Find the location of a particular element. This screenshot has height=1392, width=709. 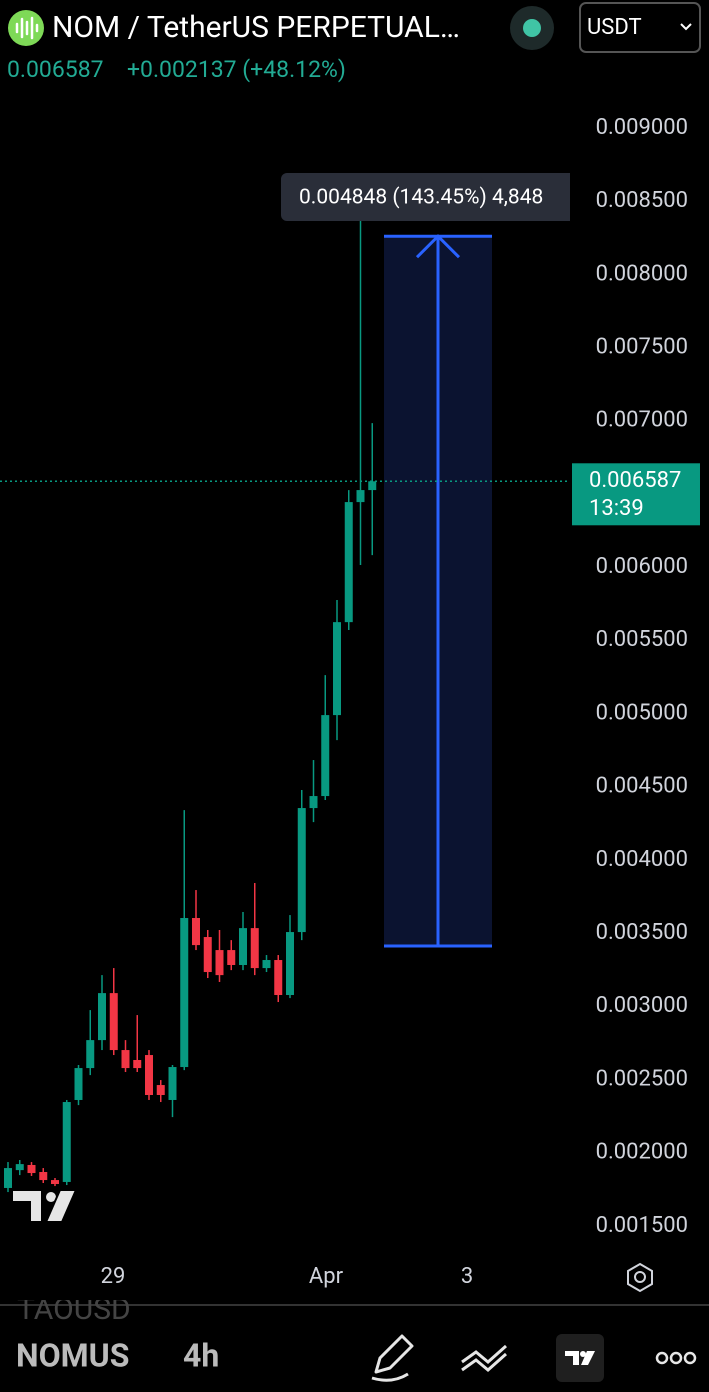

coin-glyph is located at coordinates (27, 28).